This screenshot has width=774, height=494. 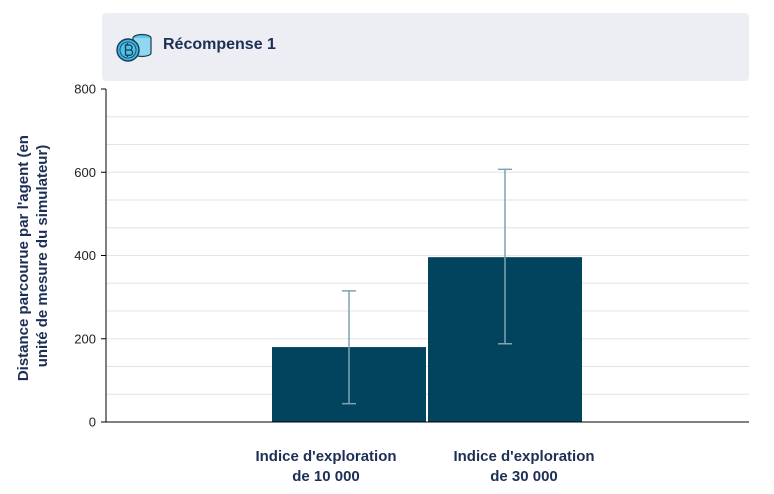 What do you see at coordinates (219, 44) in the screenshot?
I see `chart-title: Récompense 1` at bounding box center [219, 44].